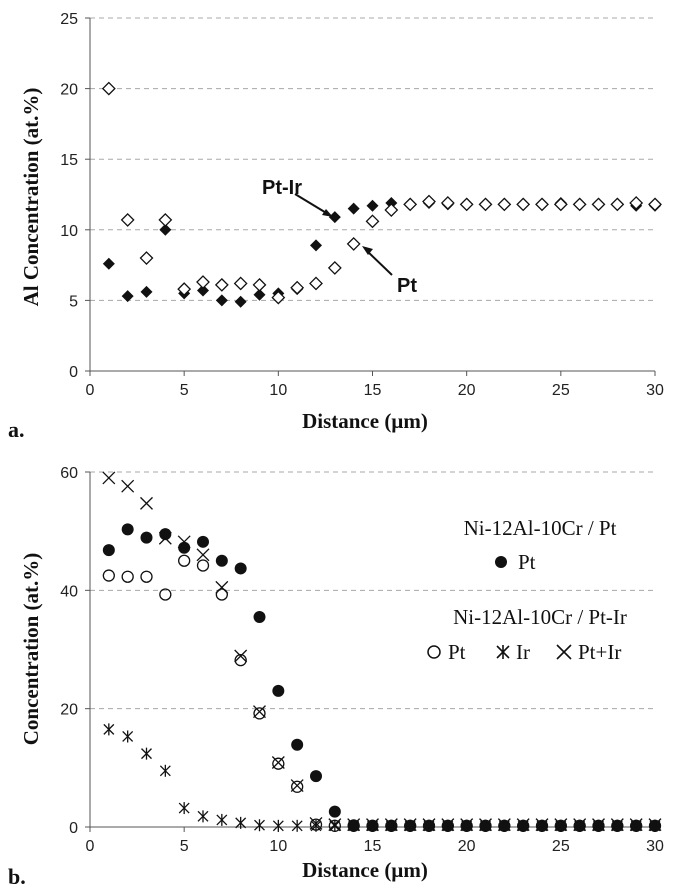 Image resolution: width=678 pixels, height=890 pixels. I want to click on chart-a-y-axis-label: Al Concentration (at.%), so click(31, 197).